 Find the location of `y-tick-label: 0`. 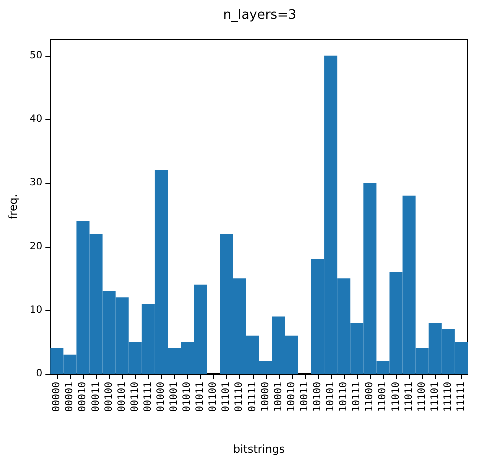

y-tick-label: 0 is located at coordinates (39, 374).